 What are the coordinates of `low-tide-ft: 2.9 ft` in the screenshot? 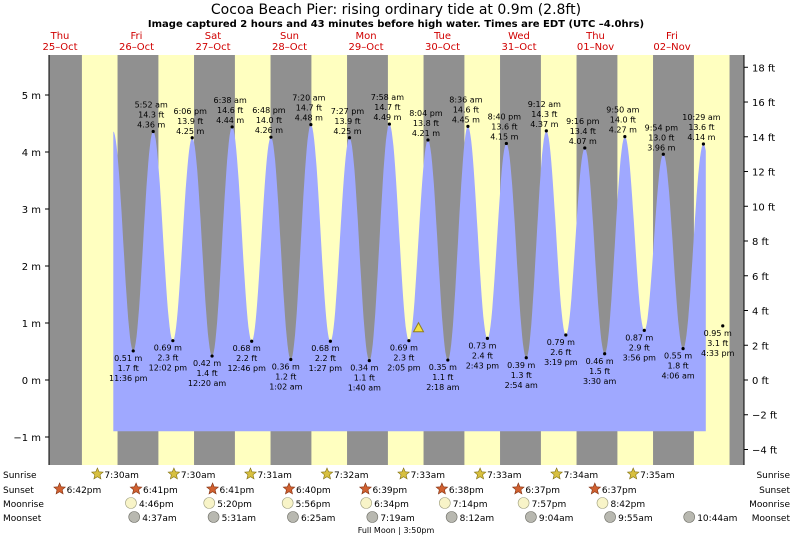 It's located at (639, 347).